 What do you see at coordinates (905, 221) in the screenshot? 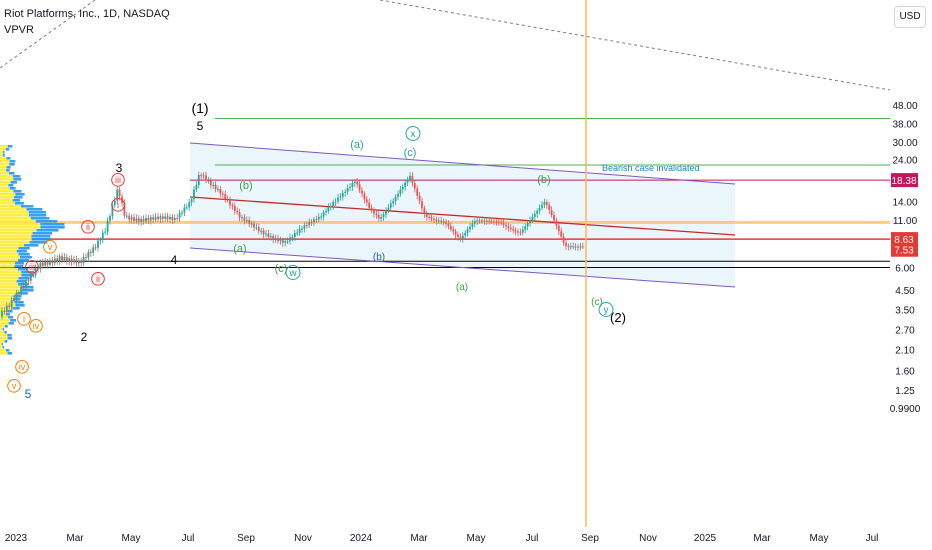
I see `y-tick-6: 11.00` at bounding box center [905, 221].